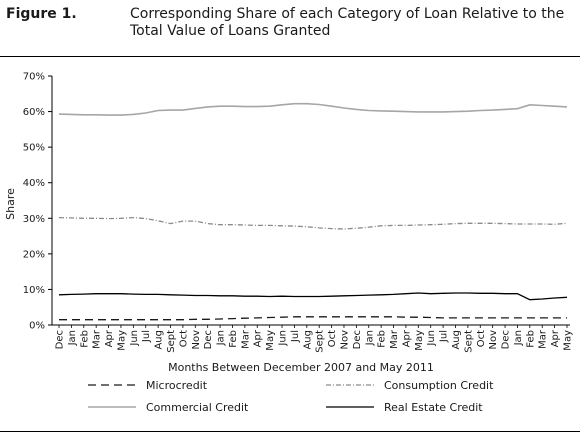 The width and height of the screenshot is (580, 438). Describe the element at coordinates (177, 385) in the screenshot. I see `legend-label-microcredit: Microcredit` at that location.